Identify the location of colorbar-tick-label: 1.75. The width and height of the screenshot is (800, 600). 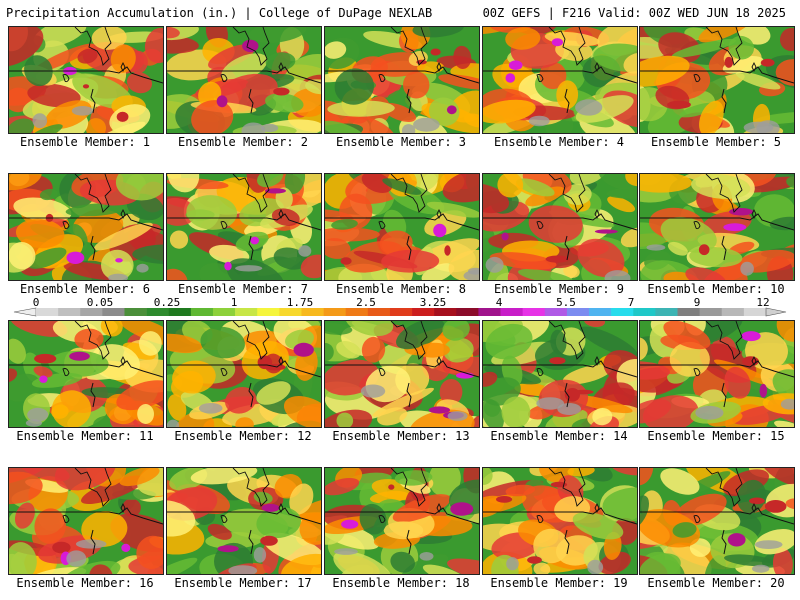
(300, 302).